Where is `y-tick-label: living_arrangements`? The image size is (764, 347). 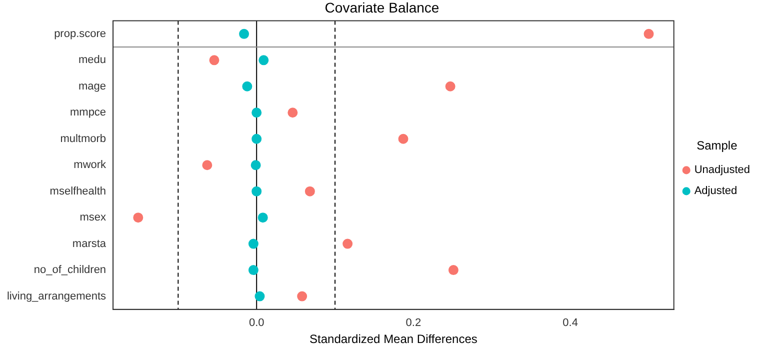 y-tick-label: living_arrangements is located at coordinates (56, 296).